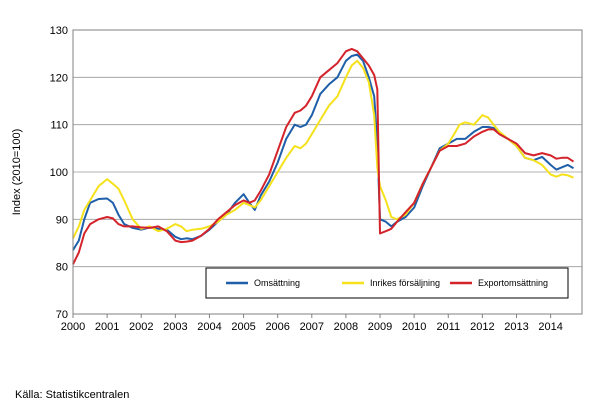  I want to click on y-tick-label: 110, so click(59, 126).